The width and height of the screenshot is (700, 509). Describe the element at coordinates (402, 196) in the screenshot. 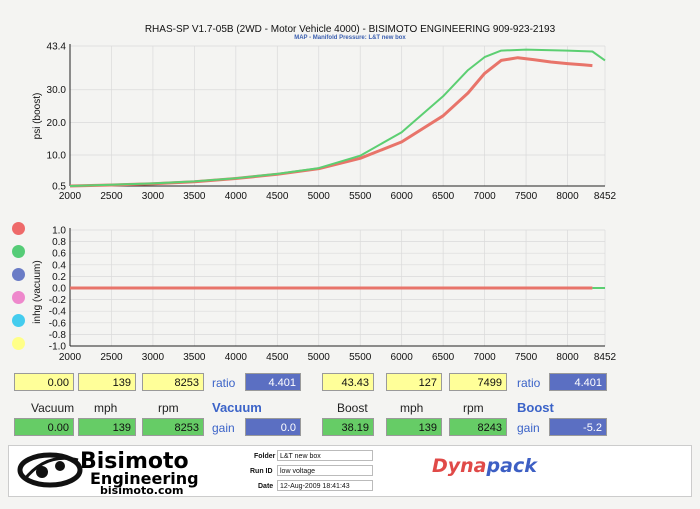

I see `boost-xtick-8: 6000` at that location.